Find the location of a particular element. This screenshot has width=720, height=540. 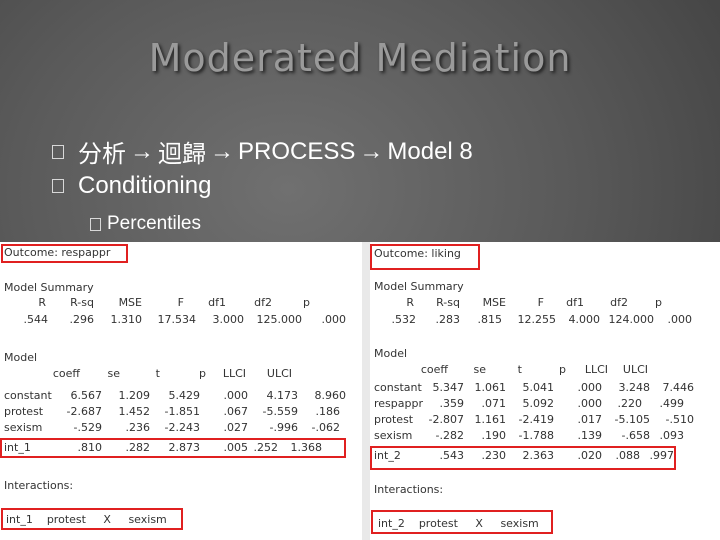

se-value: 1.161 is located at coordinates (490, 419).